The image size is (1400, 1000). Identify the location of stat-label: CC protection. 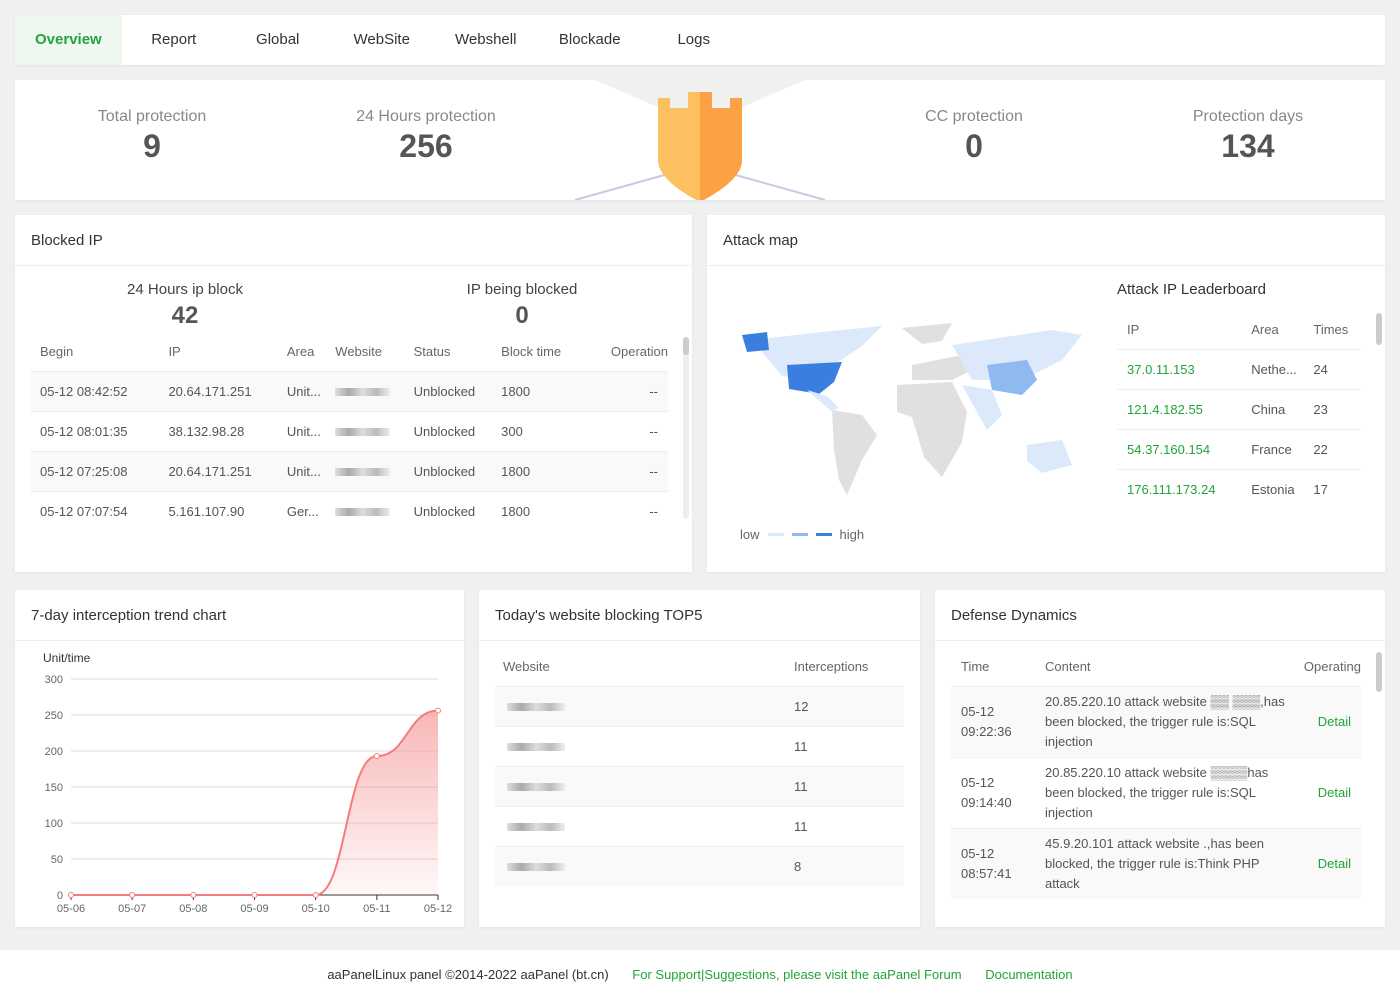
(974, 116).